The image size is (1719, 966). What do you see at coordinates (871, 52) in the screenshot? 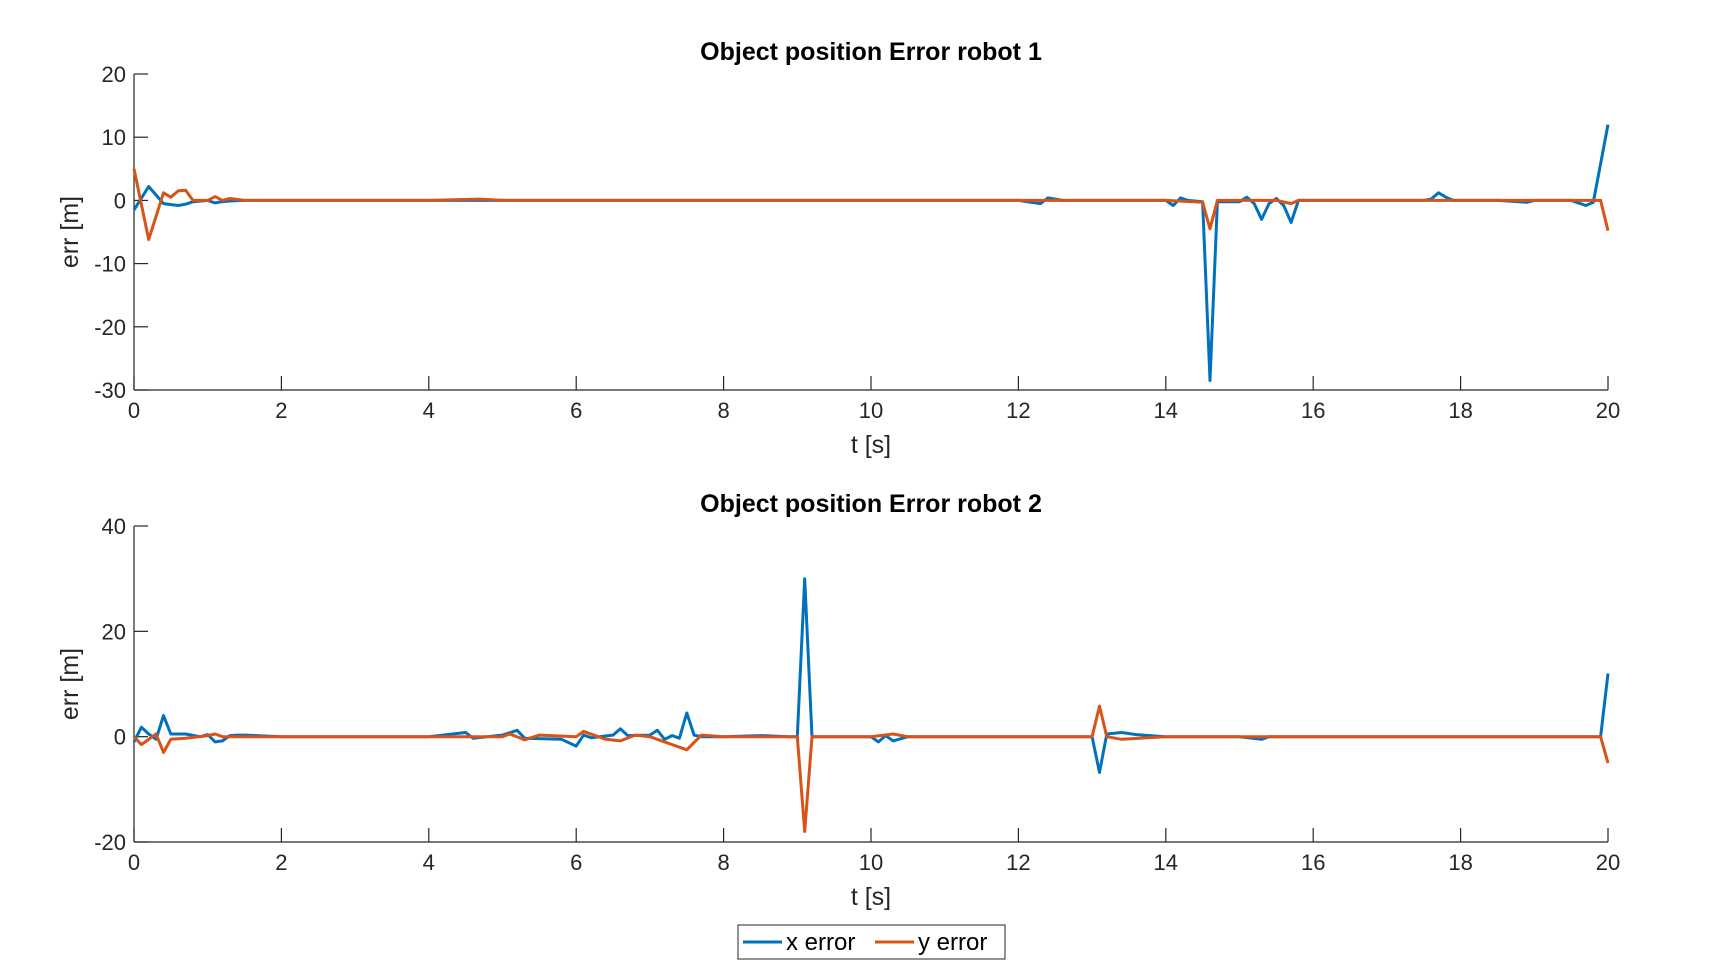
I see `chart-1-title: Object position Error robot 1` at bounding box center [871, 52].